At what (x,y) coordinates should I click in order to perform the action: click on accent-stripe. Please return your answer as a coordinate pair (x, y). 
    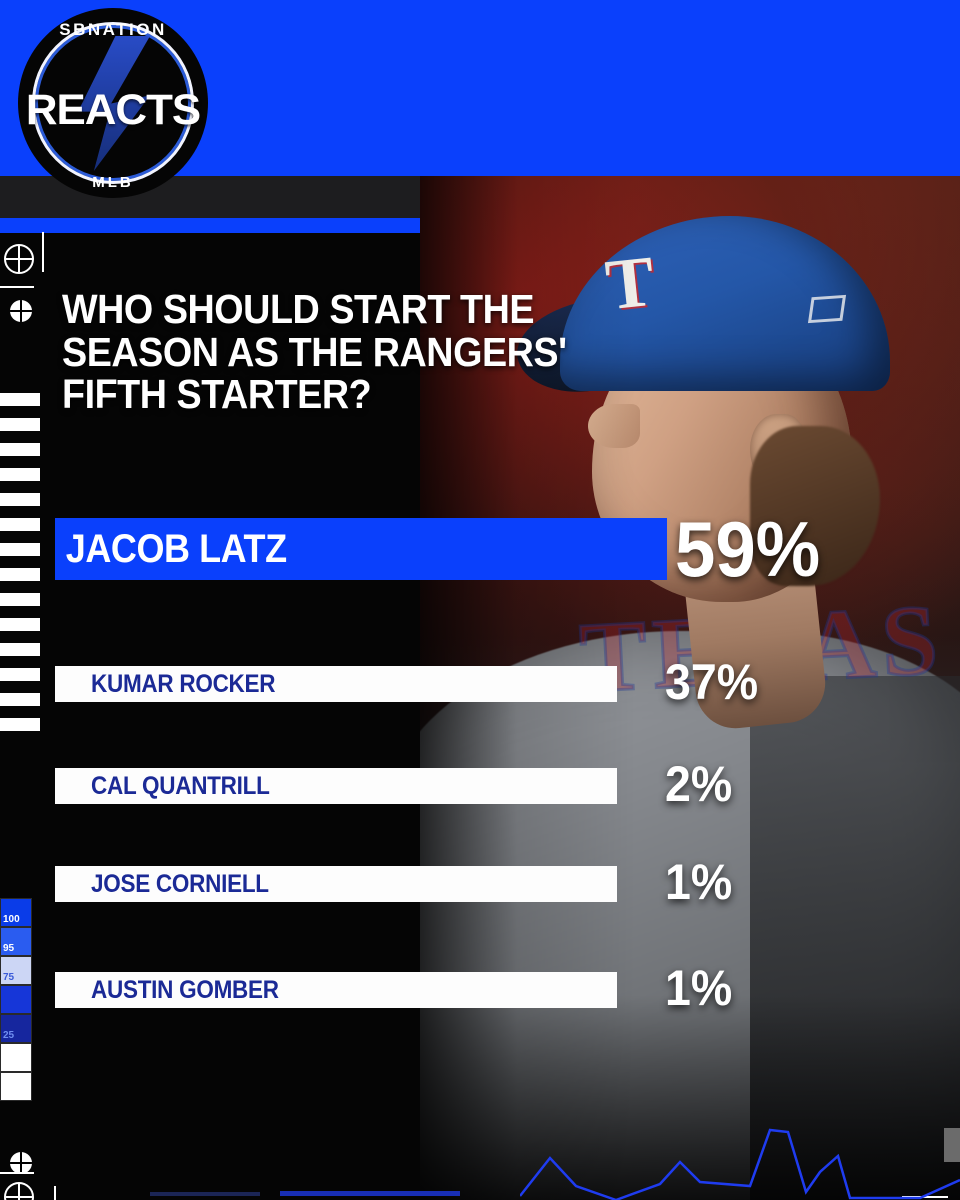
    Looking at the image, I should click on (210, 225).